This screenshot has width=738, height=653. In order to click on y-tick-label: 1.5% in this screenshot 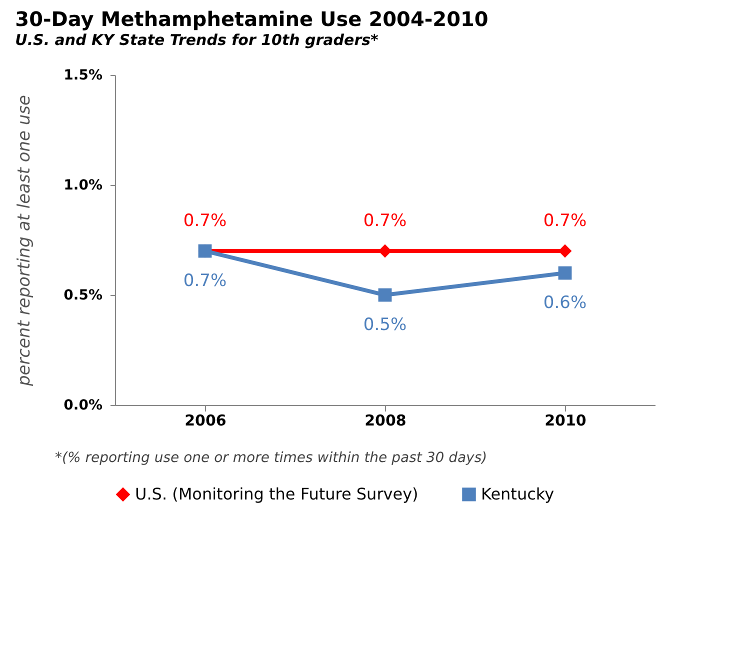, I will do `click(83, 76)`.